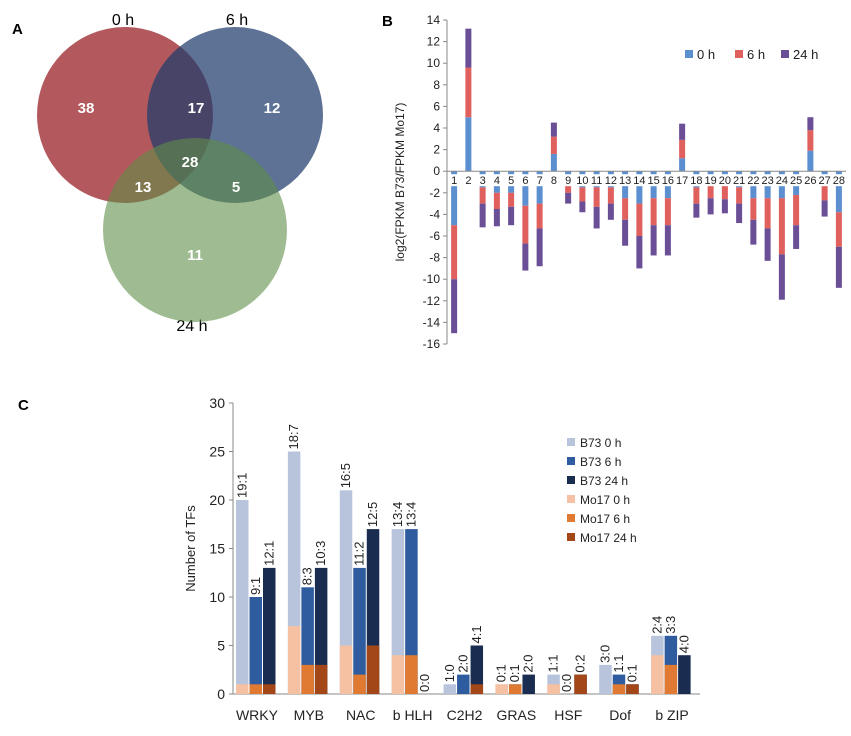 This screenshot has height=736, width=851. Describe the element at coordinates (321, 630) in the screenshot. I see `bar-b73-MYB-24h` at that location.